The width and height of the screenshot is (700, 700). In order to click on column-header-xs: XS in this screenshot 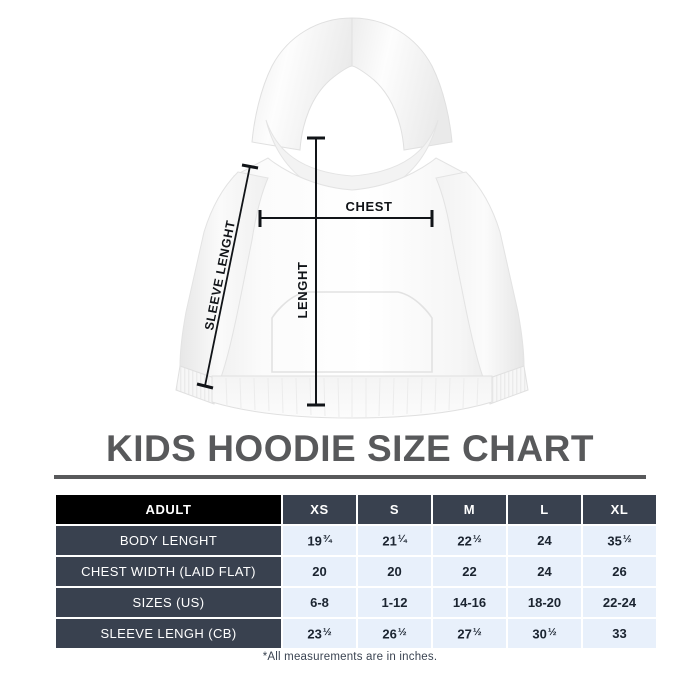, I will do `click(319, 509)`.